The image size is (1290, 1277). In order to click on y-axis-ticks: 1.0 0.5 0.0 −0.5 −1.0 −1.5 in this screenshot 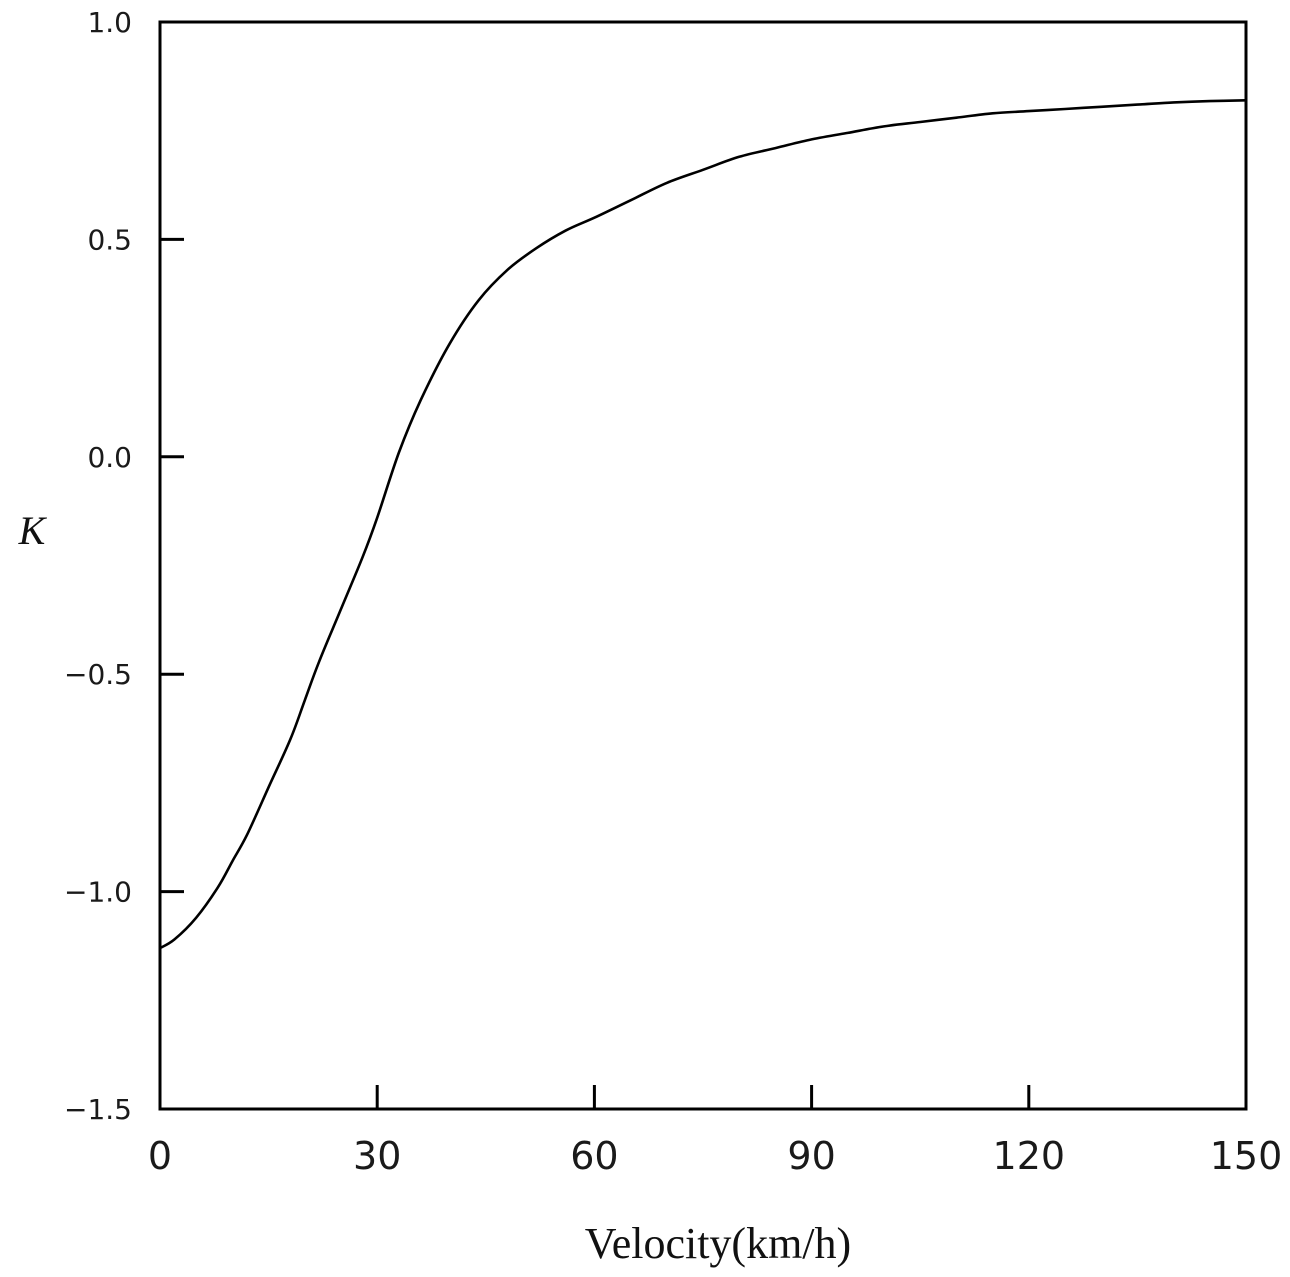, I will do `click(124, 566)`.